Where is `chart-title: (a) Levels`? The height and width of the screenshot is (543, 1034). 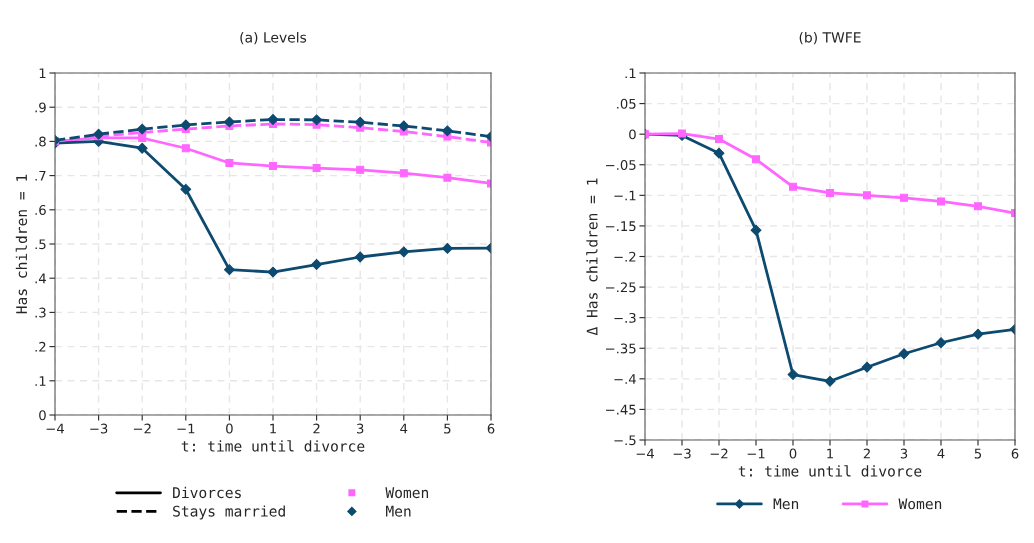 chart-title: (a) Levels is located at coordinates (273, 38).